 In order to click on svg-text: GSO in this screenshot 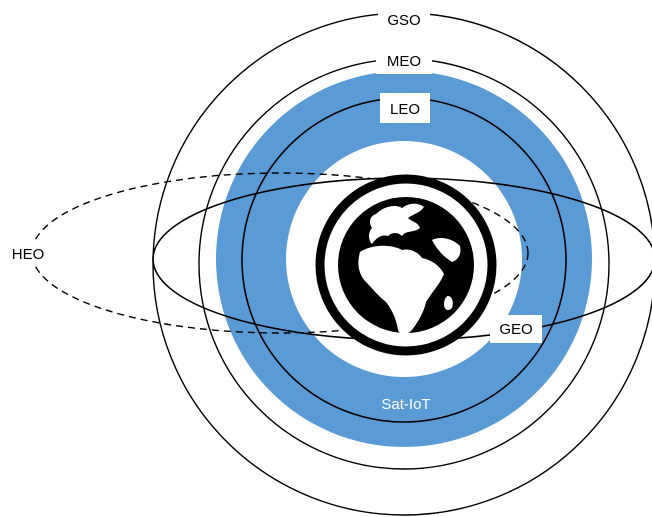, I will do `click(403, 20)`.